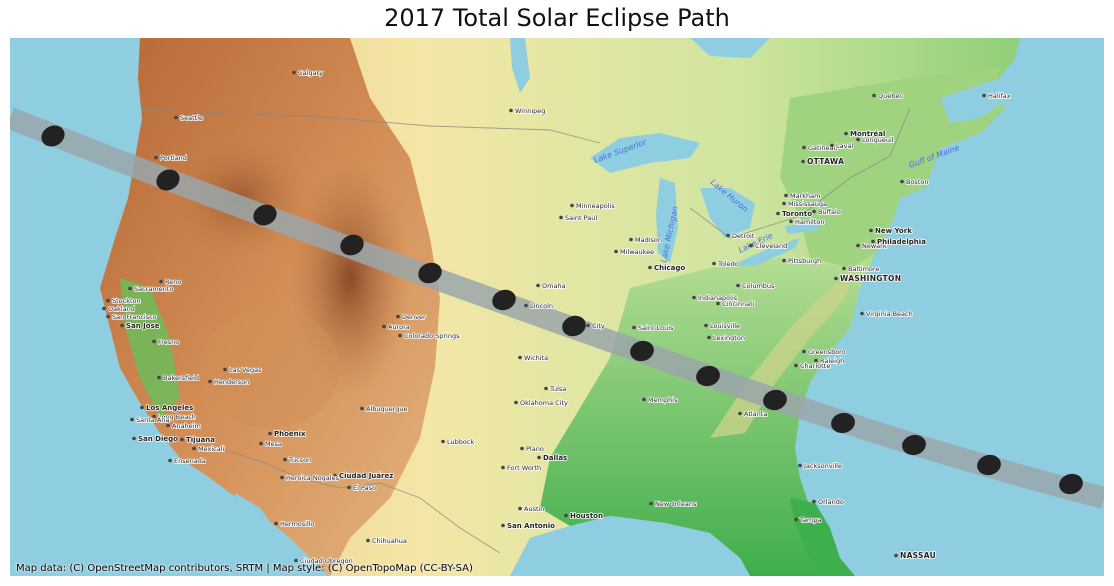  What do you see at coordinates (918, 555) in the screenshot?
I see `city-label: NASSAU` at bounding box center [918, 555].